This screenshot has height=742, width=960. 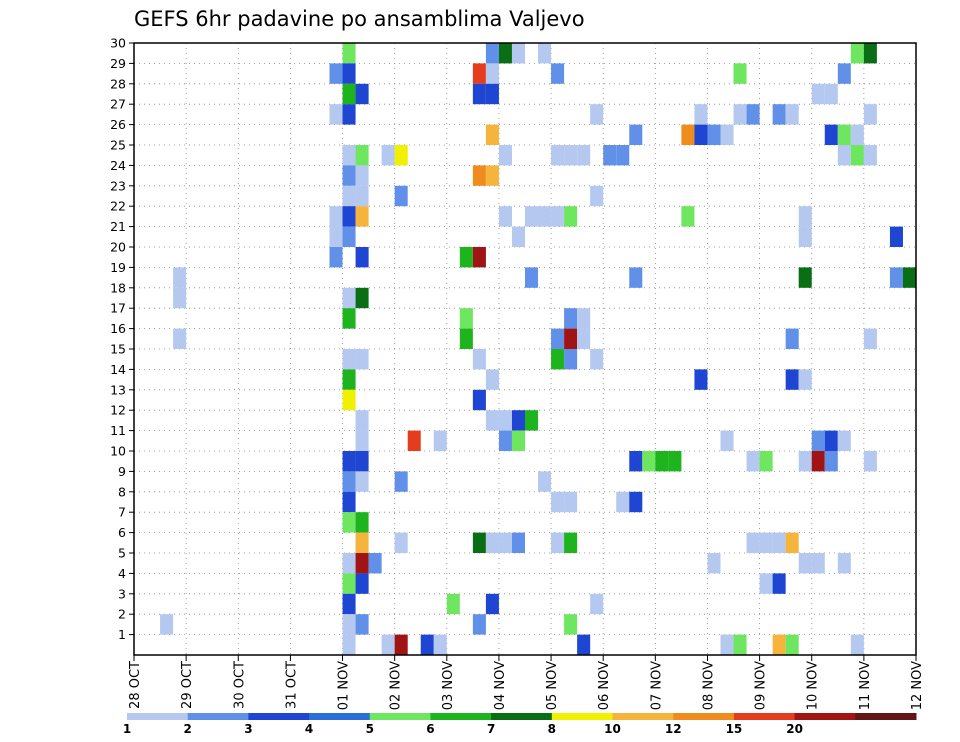 I want to click on legend-label: 2, so click(x=188, y=729).